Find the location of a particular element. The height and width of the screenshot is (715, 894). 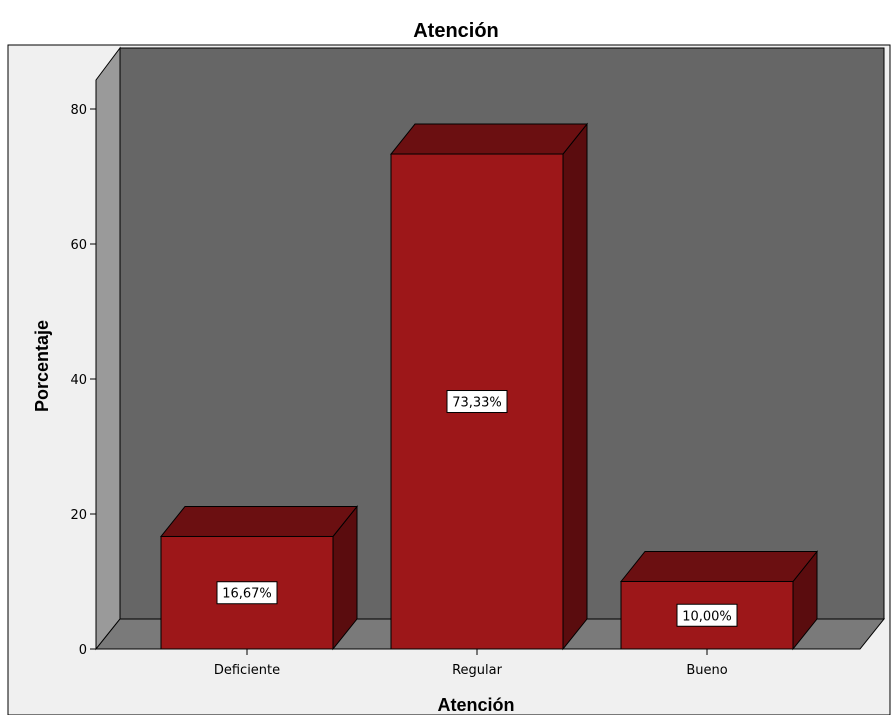

bar-side is located at coordinates (575, 386).